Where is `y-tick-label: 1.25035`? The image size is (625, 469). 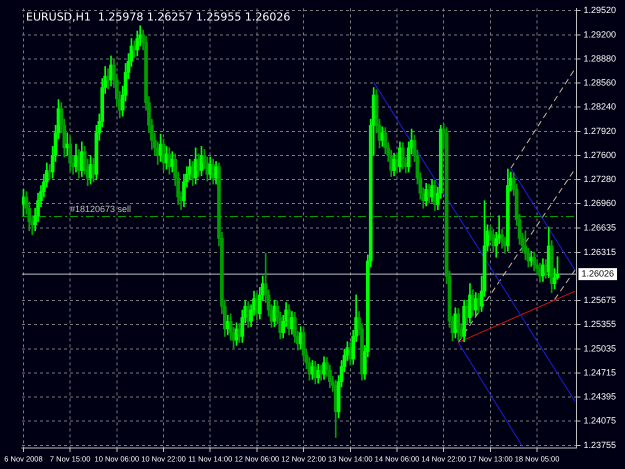
y-tick-label: 1.25035 is located at coordinates (599, 348).